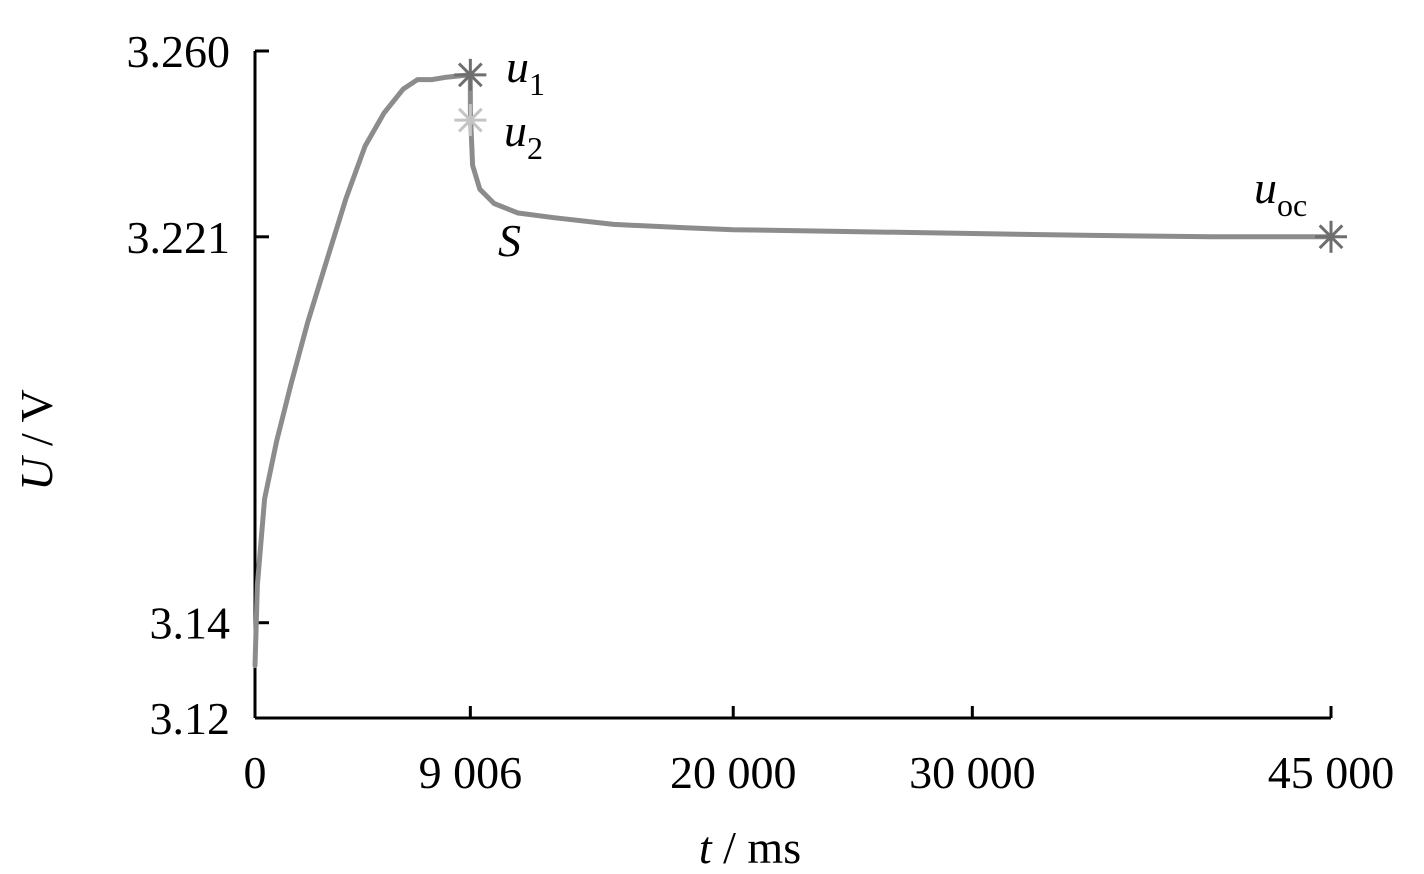  Describe the element at coordinates (509, 240) in the screenshot. I see `annotation-S: S` at that location.